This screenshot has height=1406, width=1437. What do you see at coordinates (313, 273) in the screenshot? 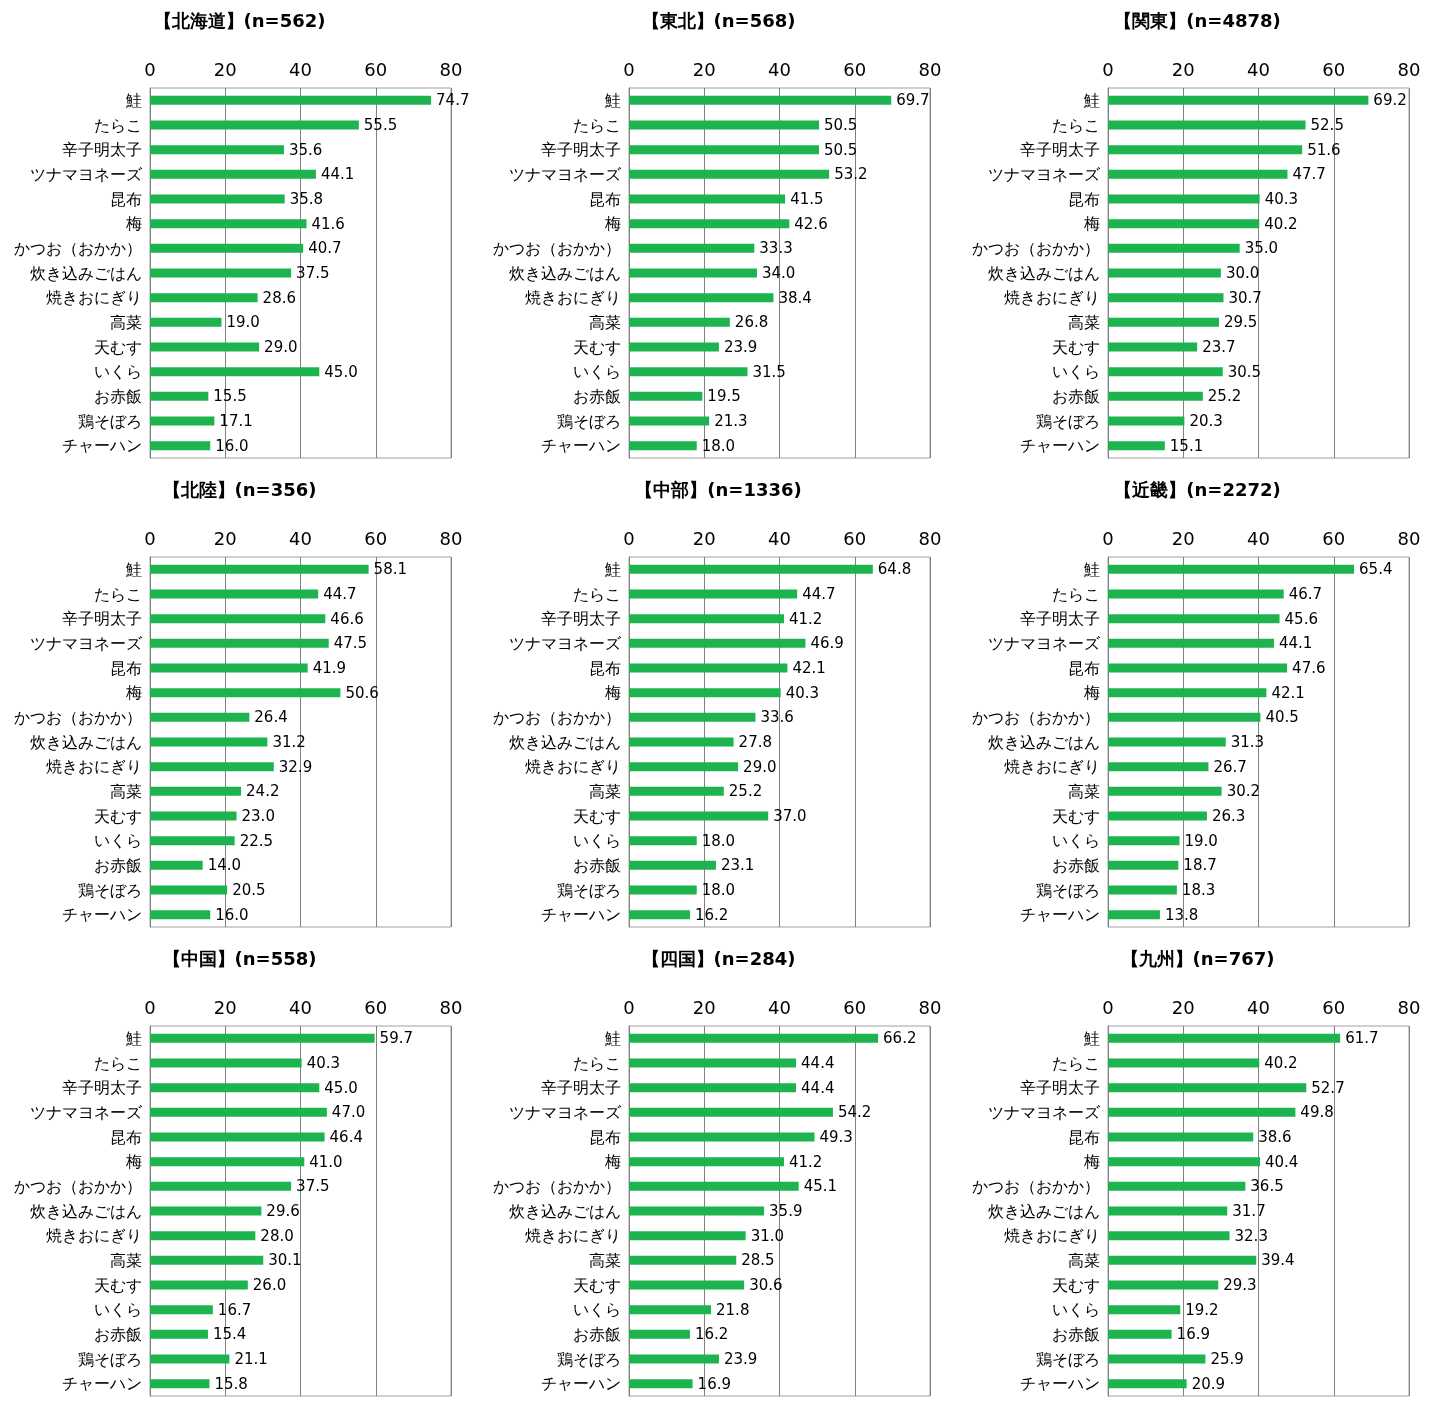
I see `data-label: 37.5` at bounding box center [313, 273].